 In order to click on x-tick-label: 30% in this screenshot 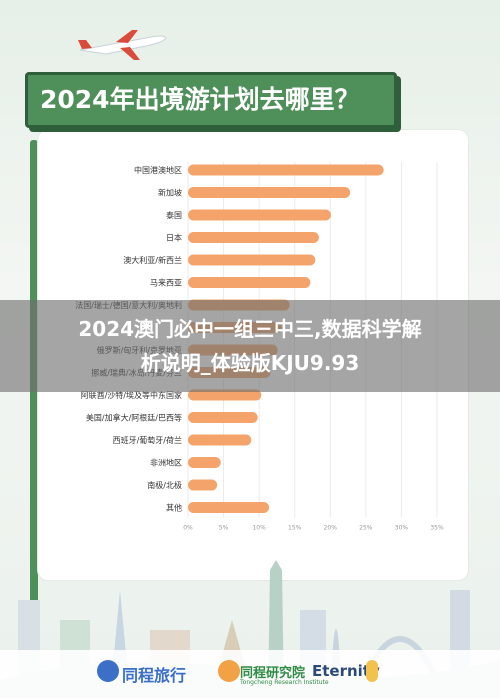, I will do `click(402, 528)`.